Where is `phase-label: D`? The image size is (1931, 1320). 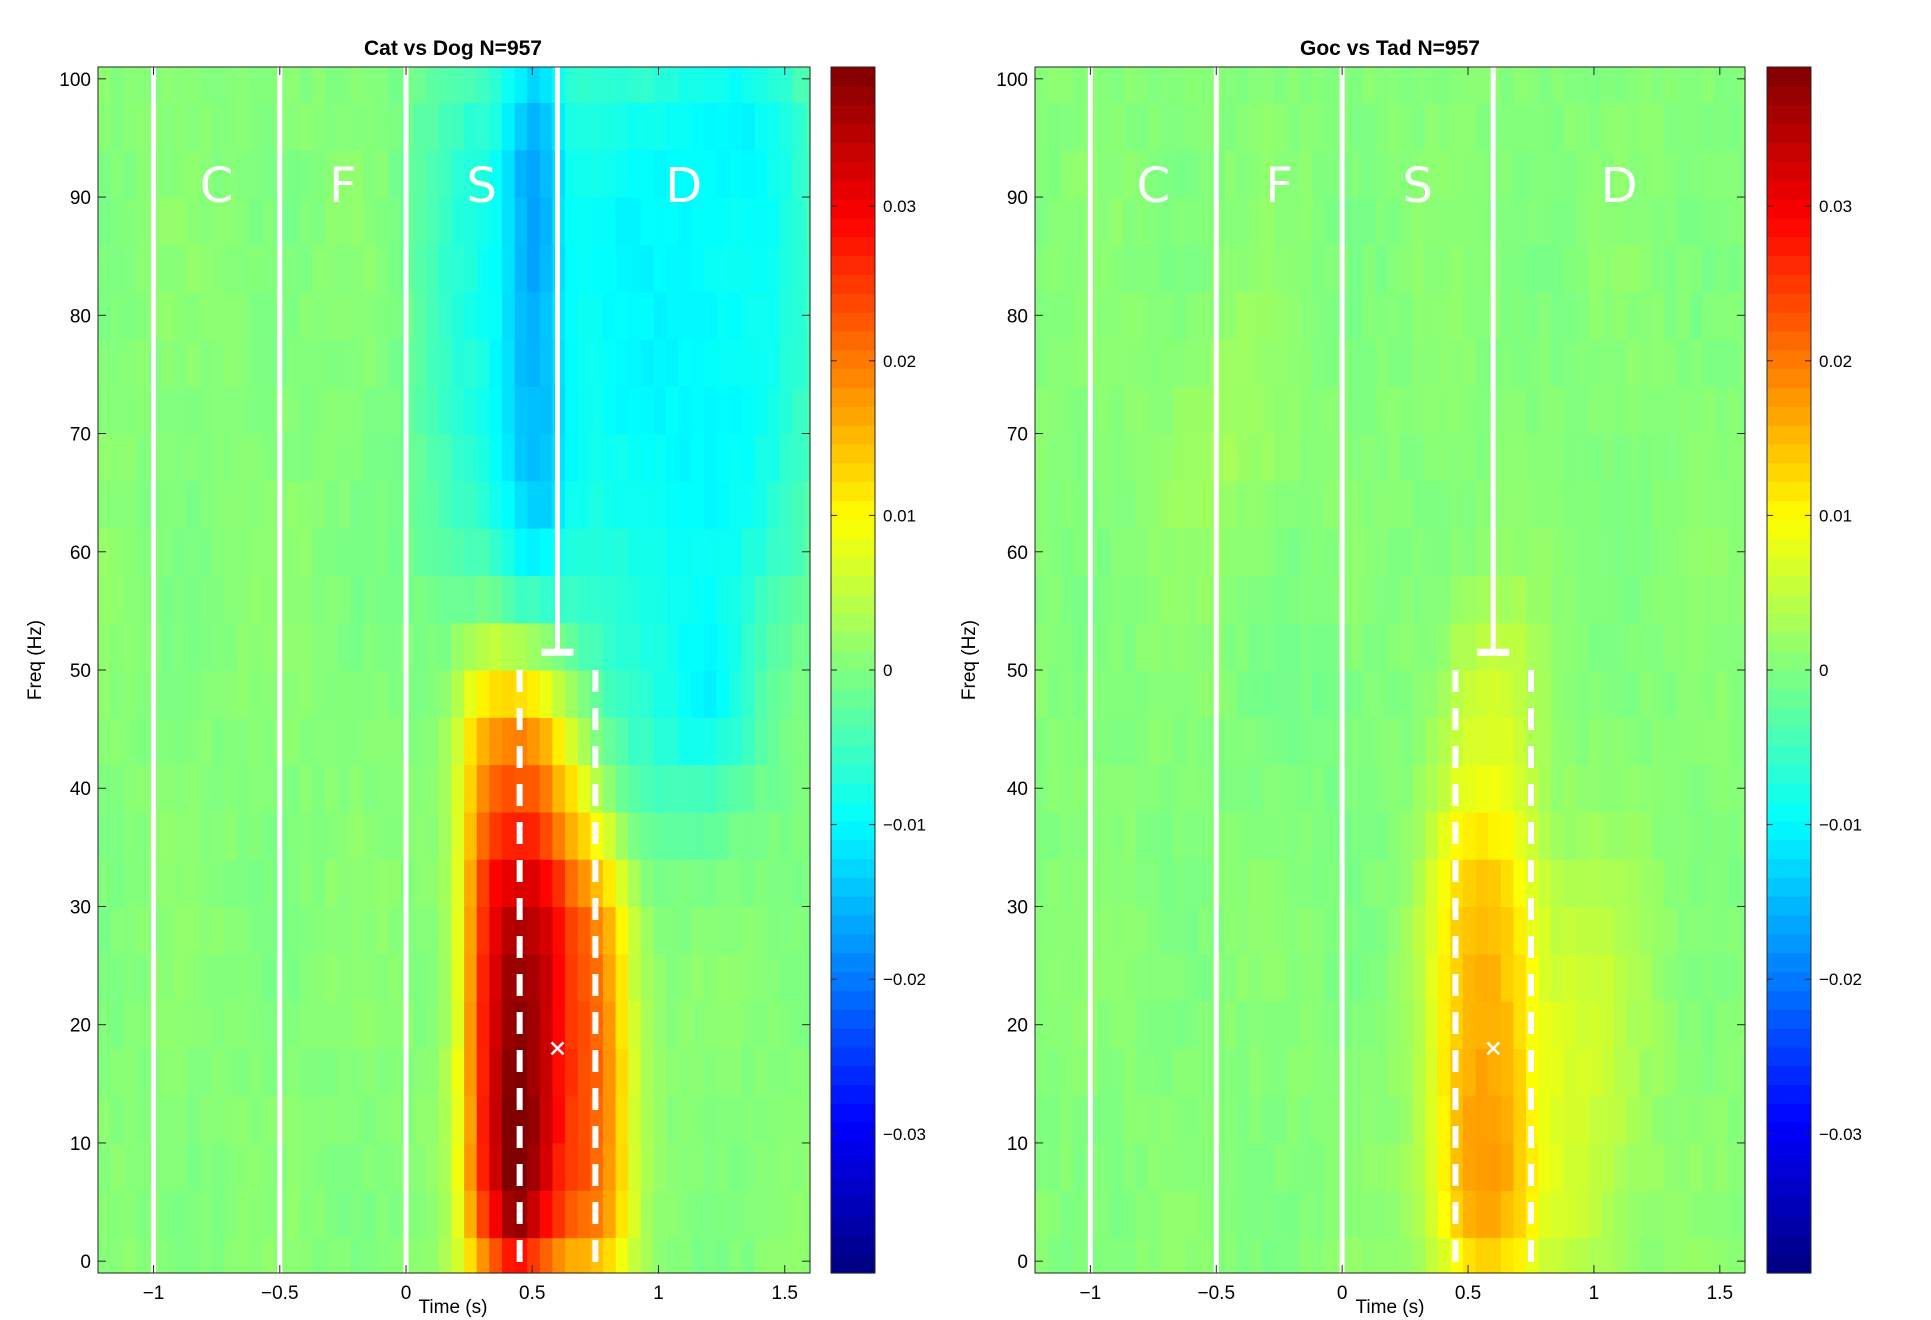 phase-label: D is located at coordinates (683, 186).